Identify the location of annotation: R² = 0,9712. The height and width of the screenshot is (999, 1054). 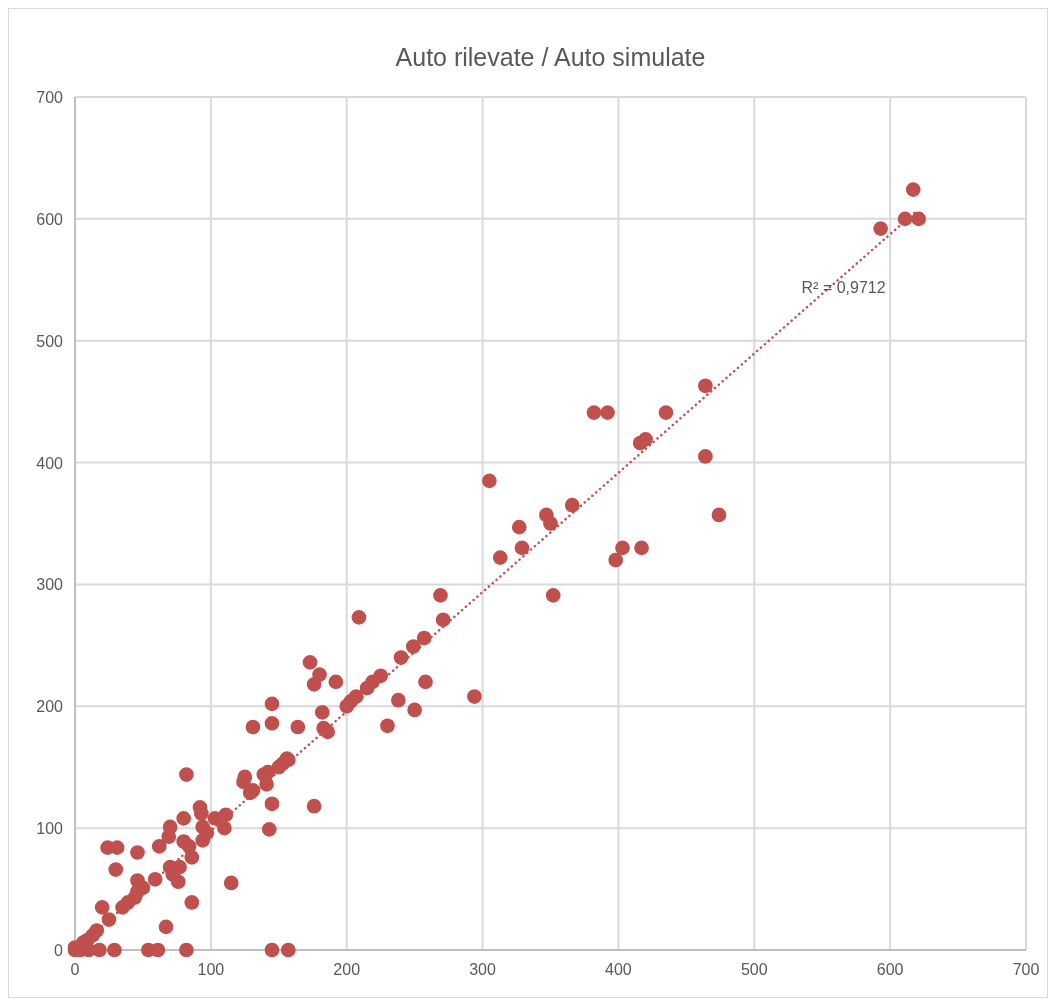
(843, 288).